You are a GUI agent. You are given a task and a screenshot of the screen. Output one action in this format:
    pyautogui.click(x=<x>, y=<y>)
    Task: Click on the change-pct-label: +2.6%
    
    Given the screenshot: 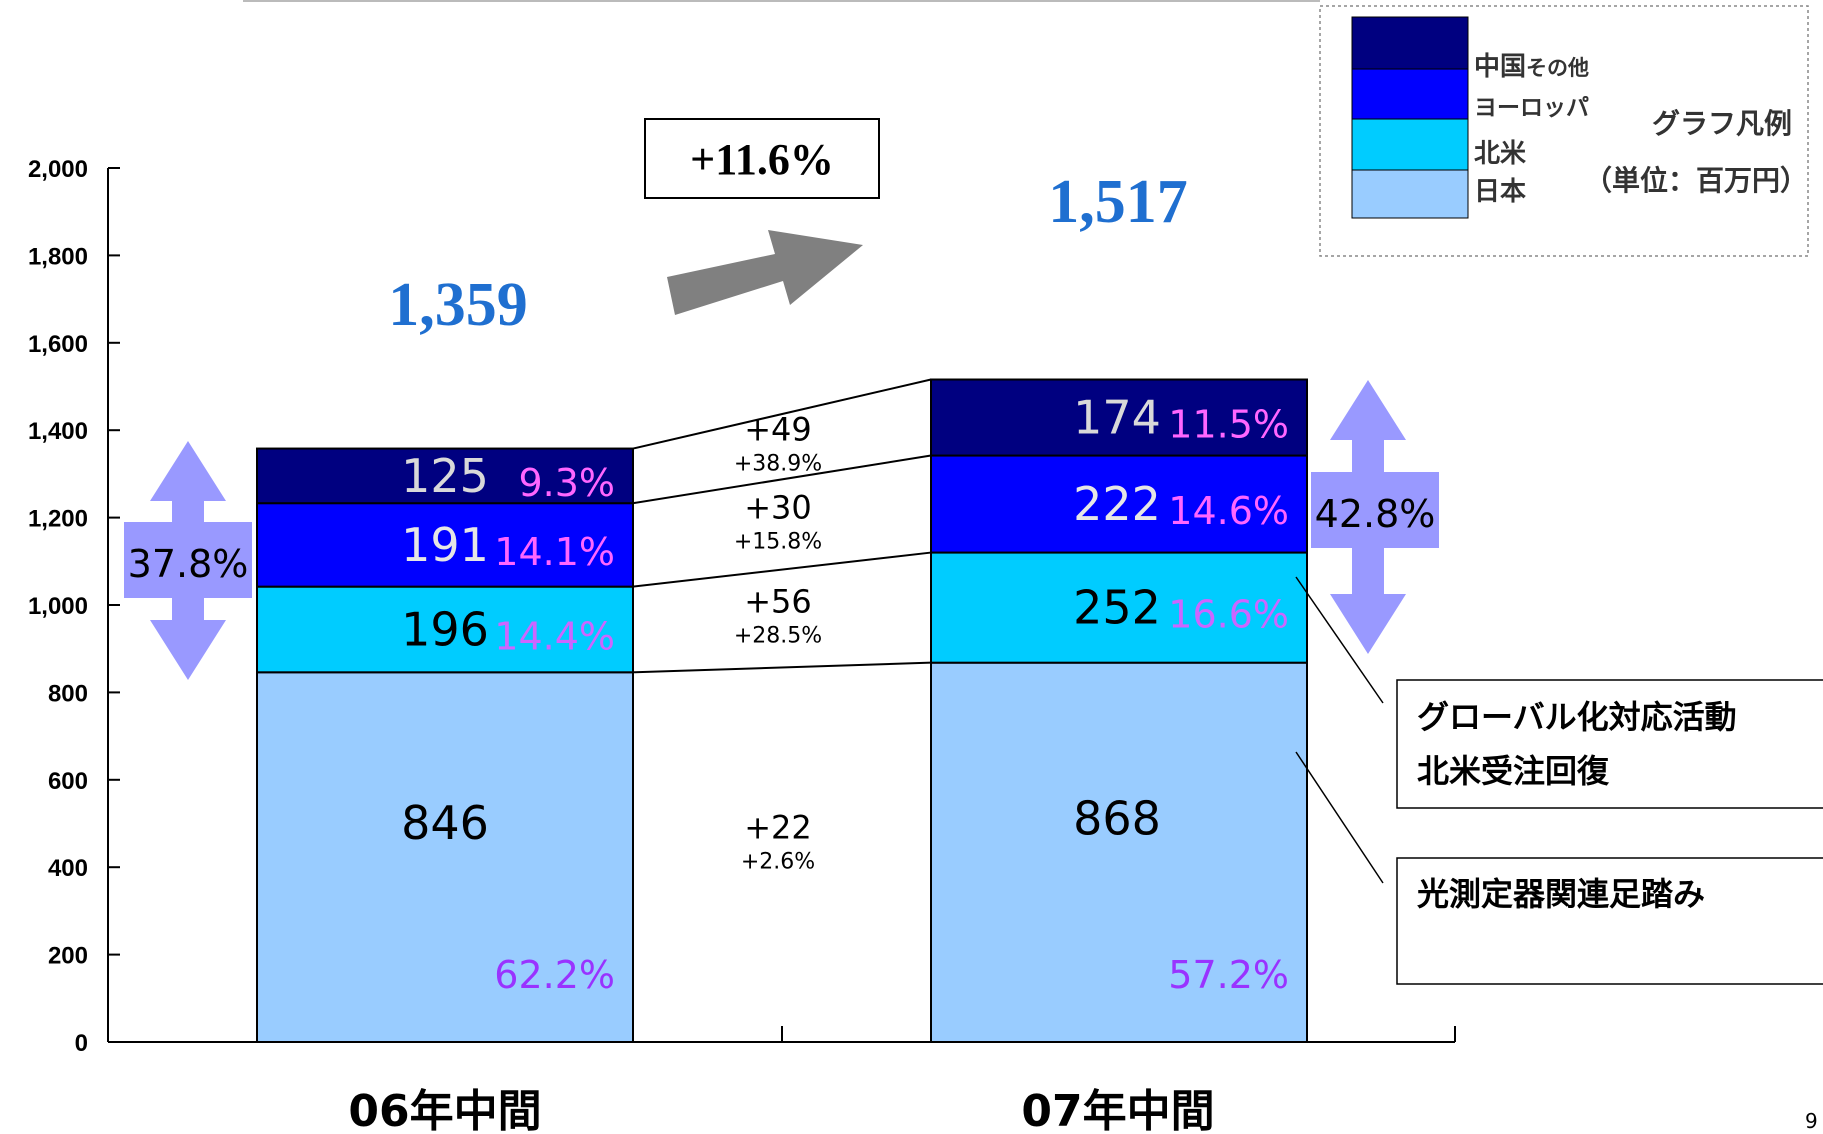 What is the action you would take?
    pyautogui.click(x=778, y=862)
    